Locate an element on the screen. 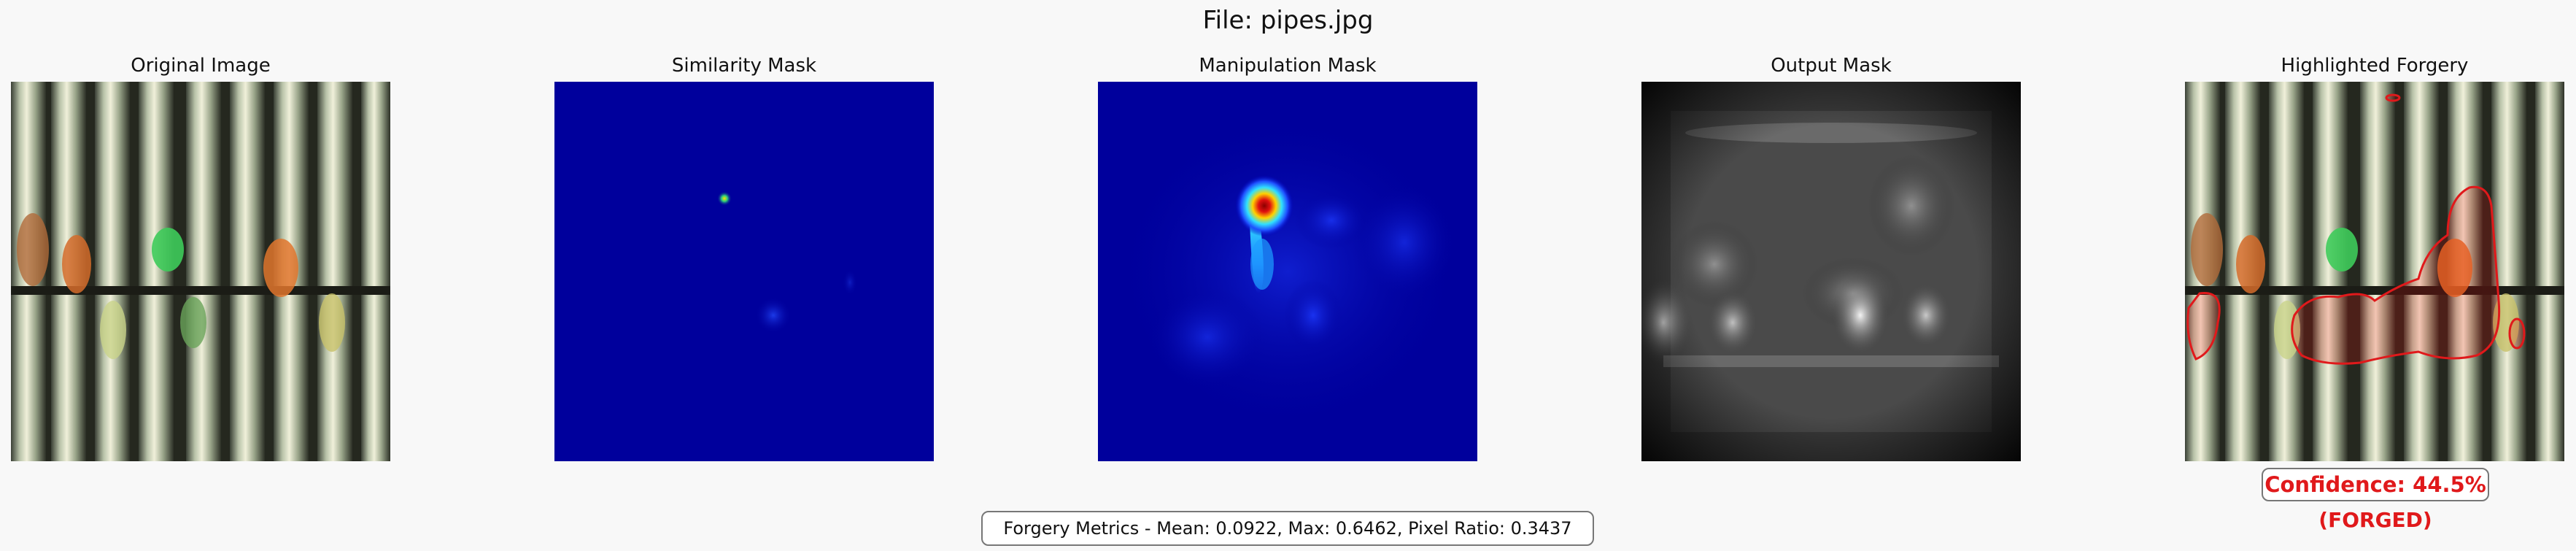 The width and height of the screenshot is (2576, 551). panel-title-similarity: Similarity Mask is located at coordinates (744, 66).